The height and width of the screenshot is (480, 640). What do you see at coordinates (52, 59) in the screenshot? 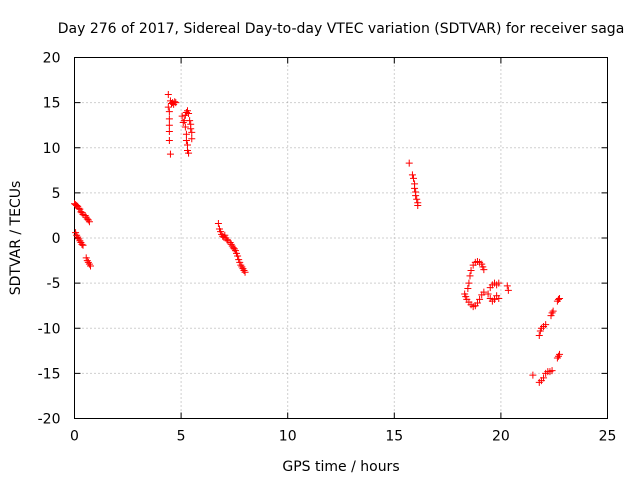
I see `y-tick-label: 20` at bounding box center [52, 59].